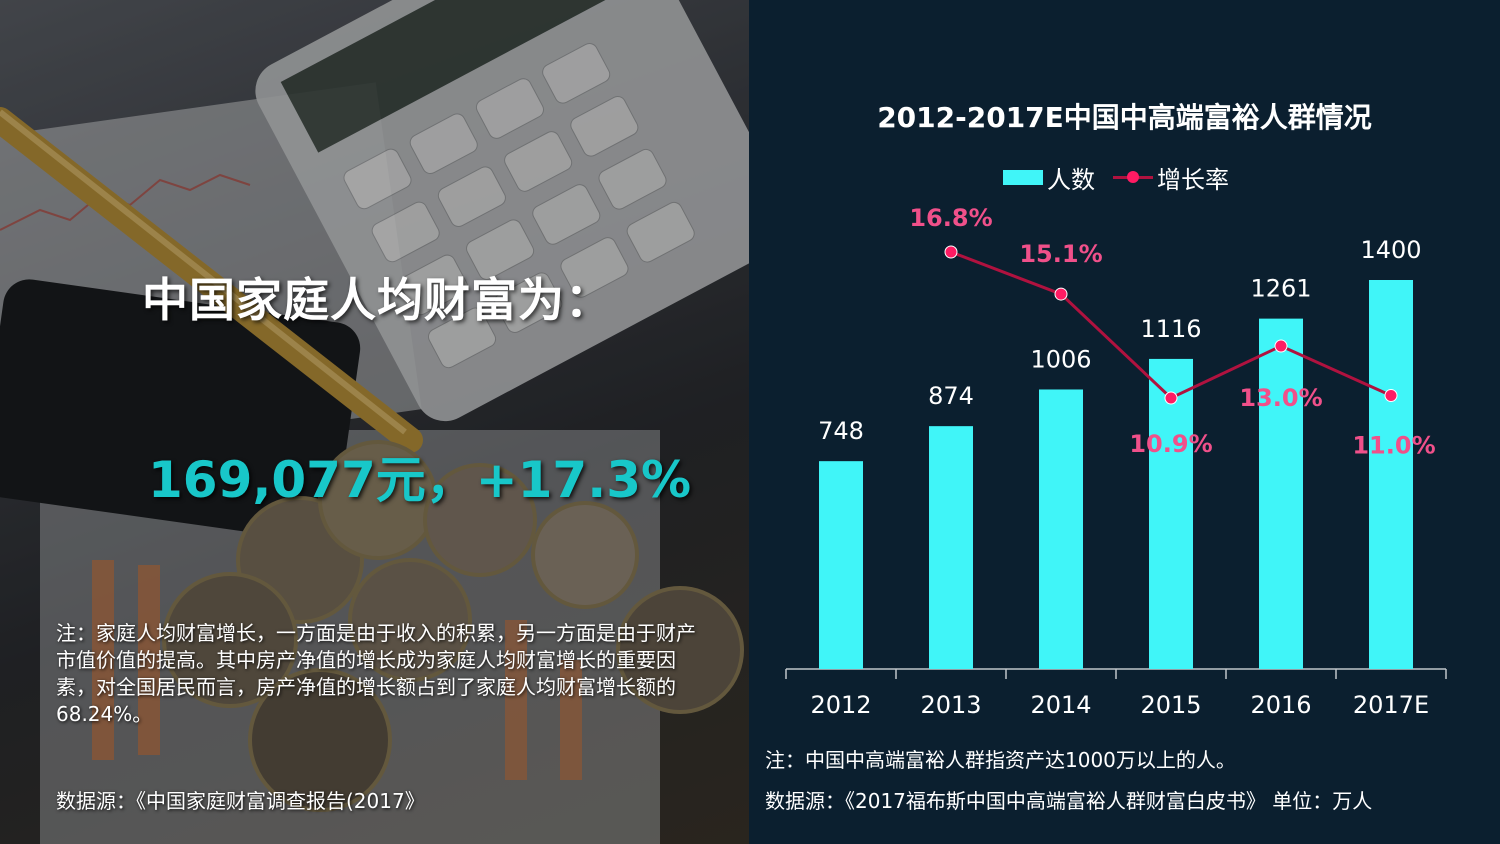 The width and height of the screenshot is (1500, 844). I want to click on growth-rate-label: 15.1%, so click(1060, 254).